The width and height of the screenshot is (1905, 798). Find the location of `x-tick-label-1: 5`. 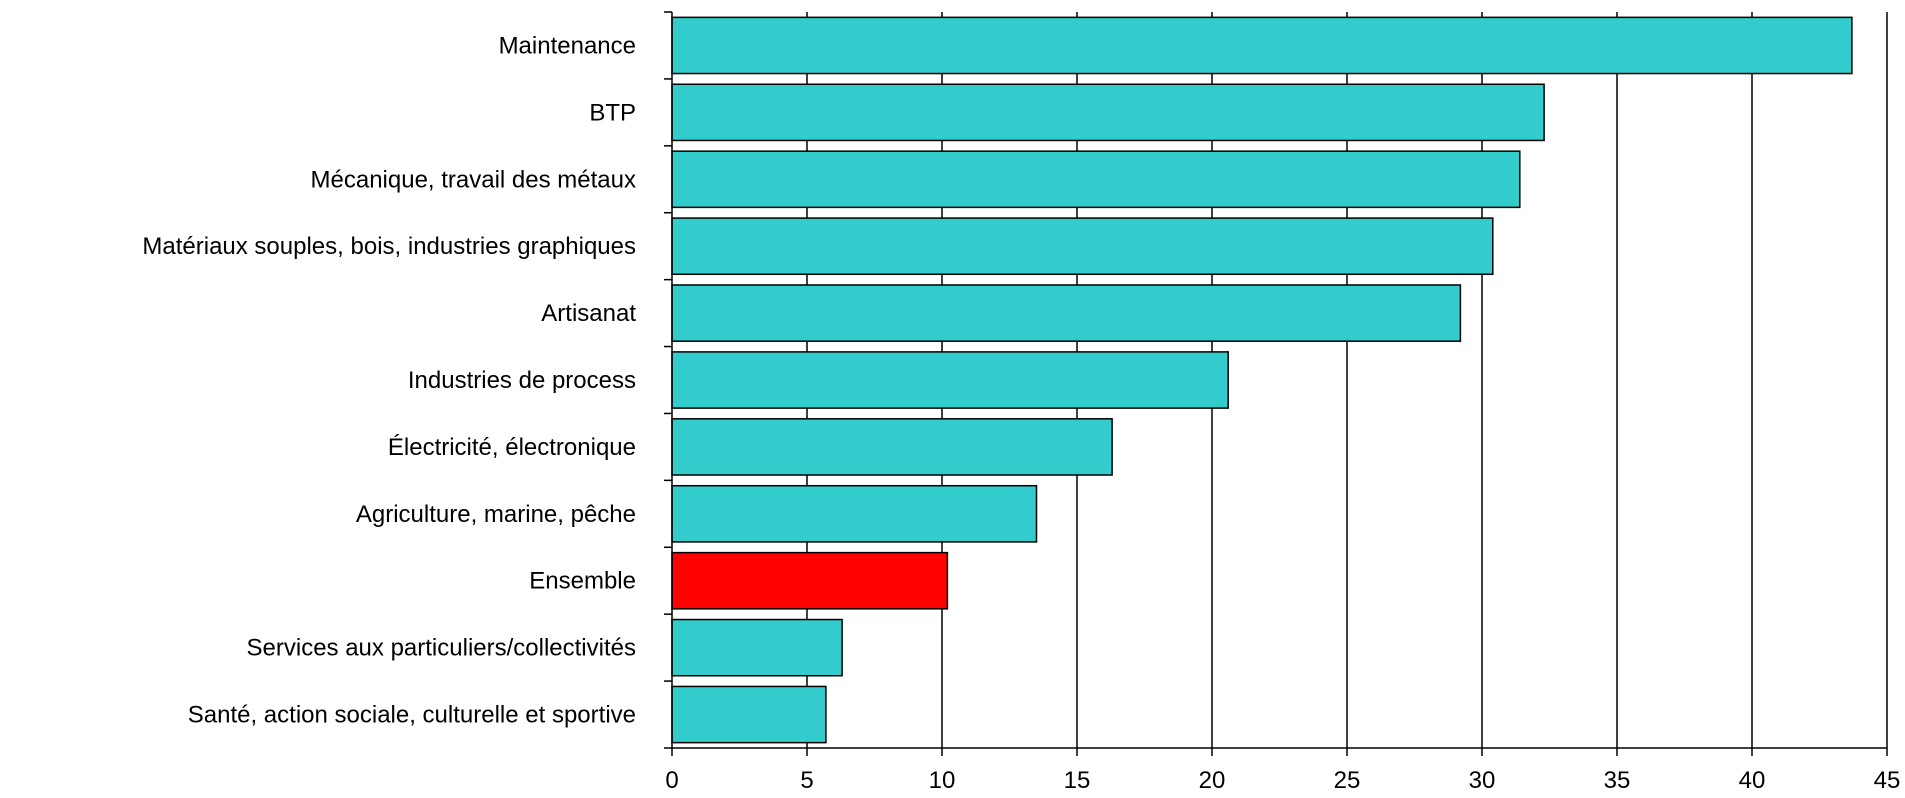

x-tick-label-1: 5 is located at coordinates (806, 780).